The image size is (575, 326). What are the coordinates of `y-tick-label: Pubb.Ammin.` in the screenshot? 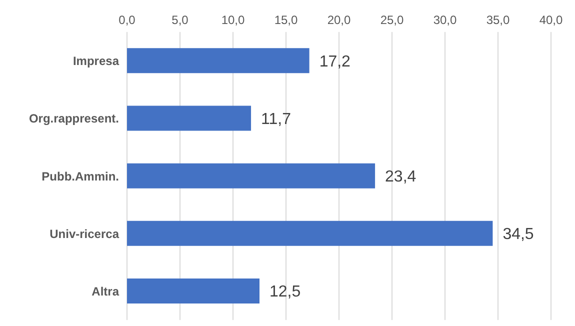 It's located at (80, 176).